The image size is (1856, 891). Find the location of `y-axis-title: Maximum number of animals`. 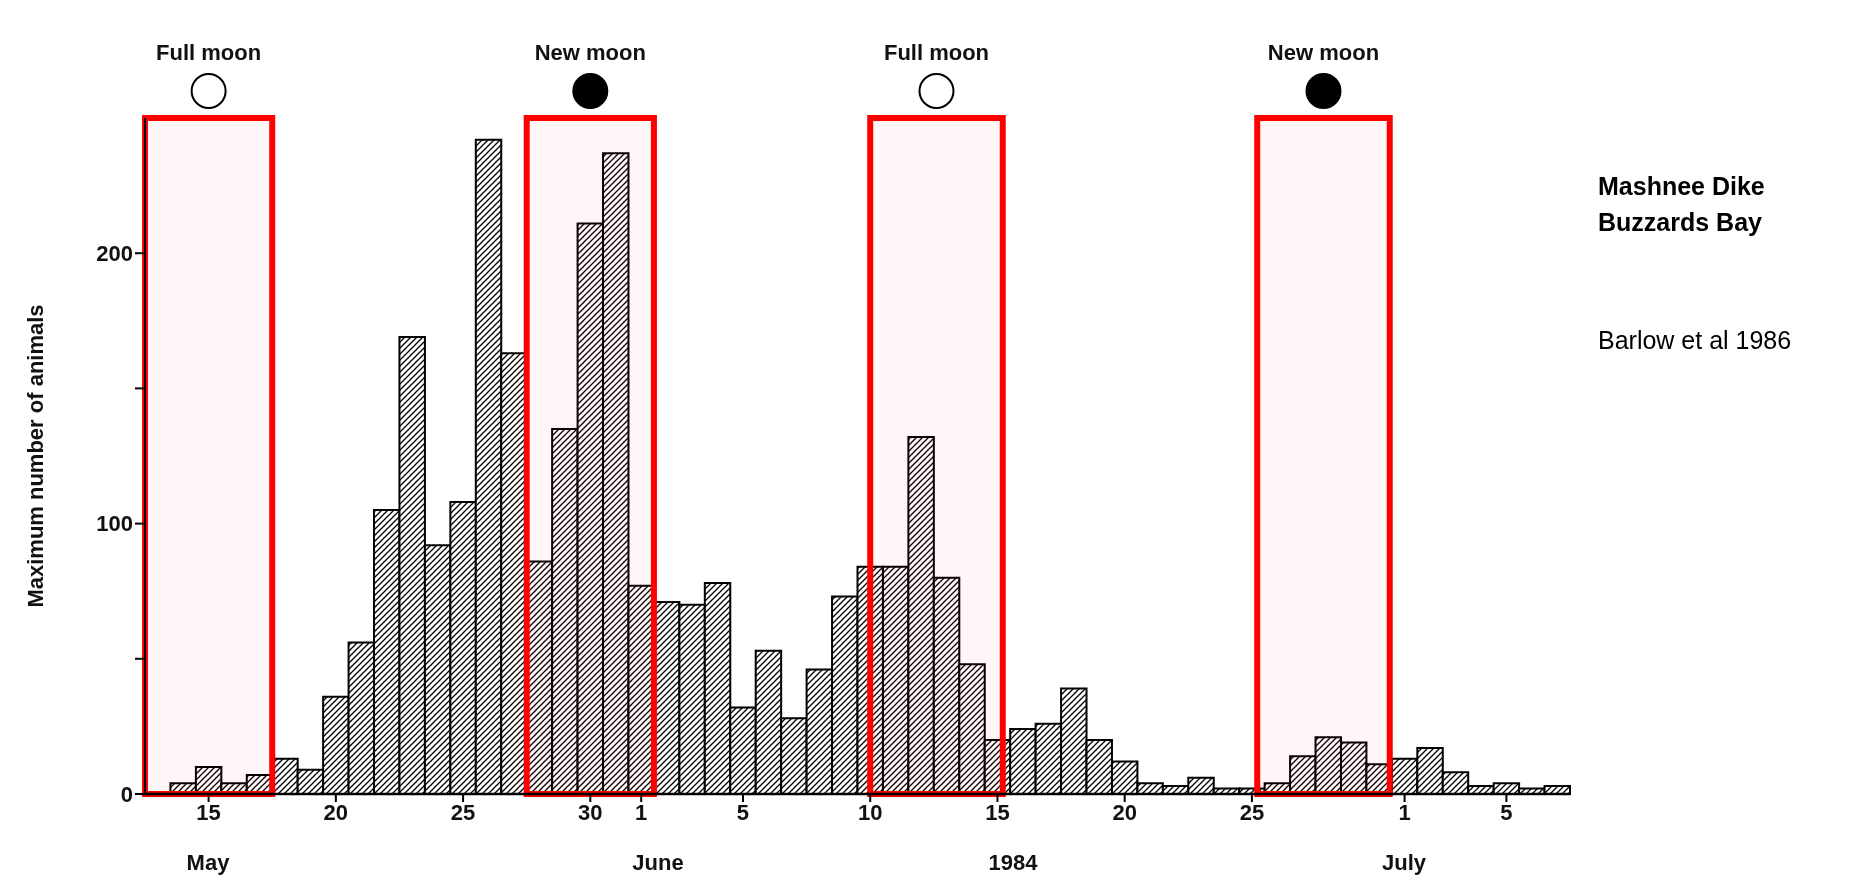

y-axis-title: Maximum number of animals is located at coordinates (35, 456).